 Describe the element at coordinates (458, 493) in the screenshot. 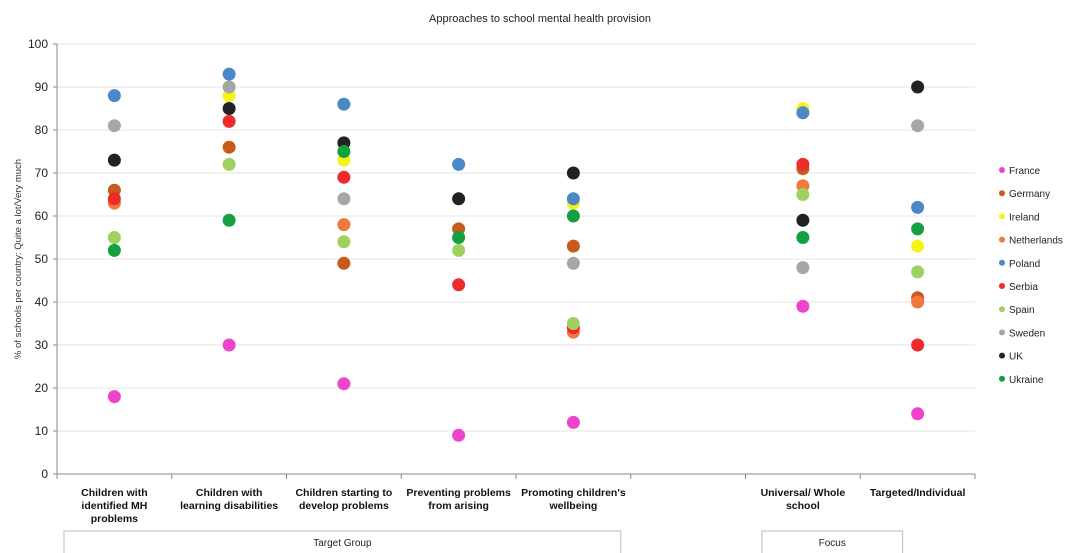

I see `category-label: Preventing problems` at that location.